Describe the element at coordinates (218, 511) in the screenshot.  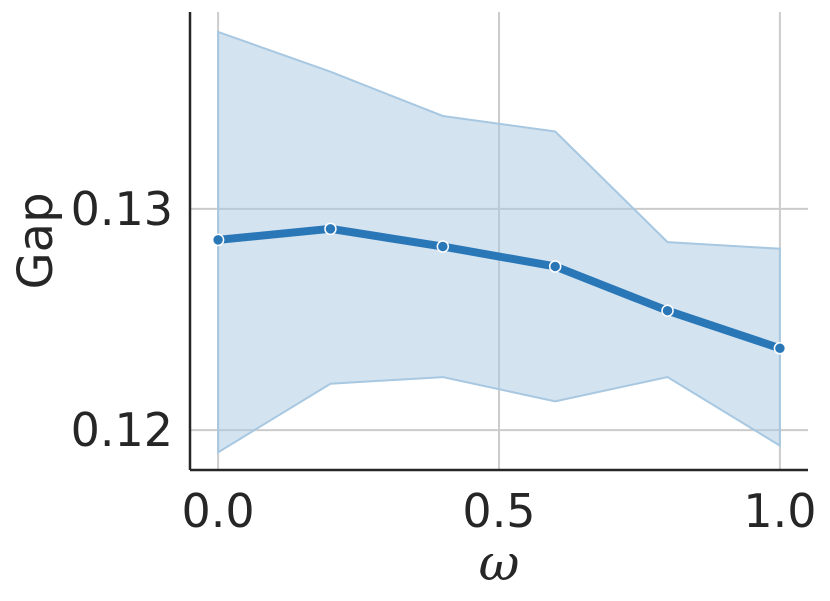
I see `x-tick-label: 0.0` at that location.